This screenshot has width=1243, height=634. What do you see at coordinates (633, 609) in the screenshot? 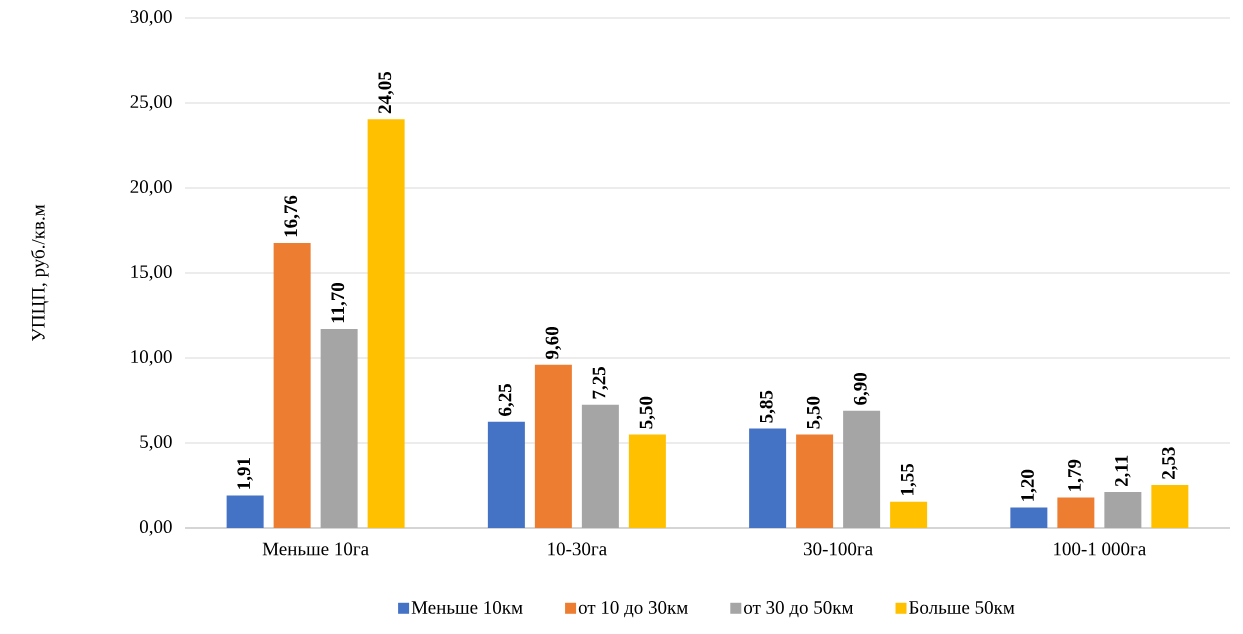
I see `legend-label: от 10 до 30км` at bounding box center [633, 609].